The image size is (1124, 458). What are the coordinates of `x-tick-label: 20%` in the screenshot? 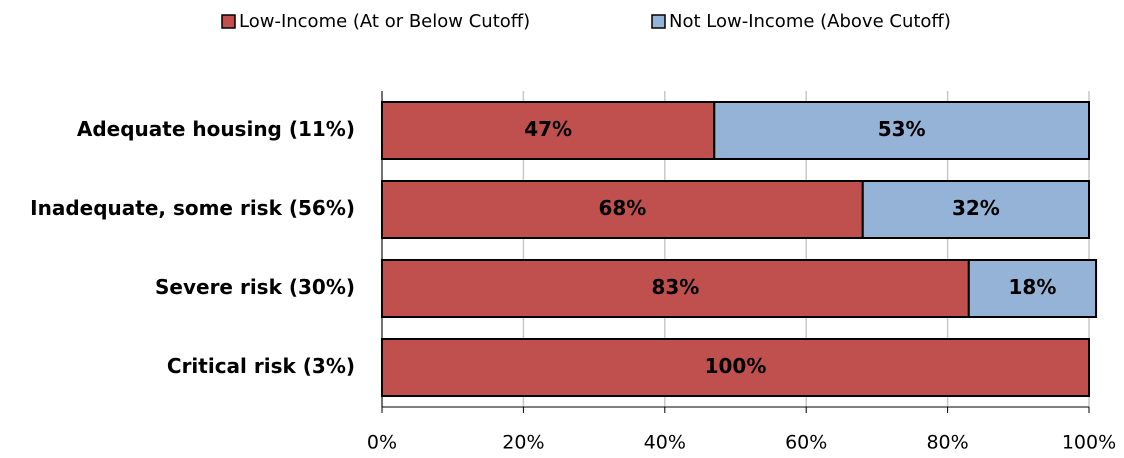 It's located at (523, 443).